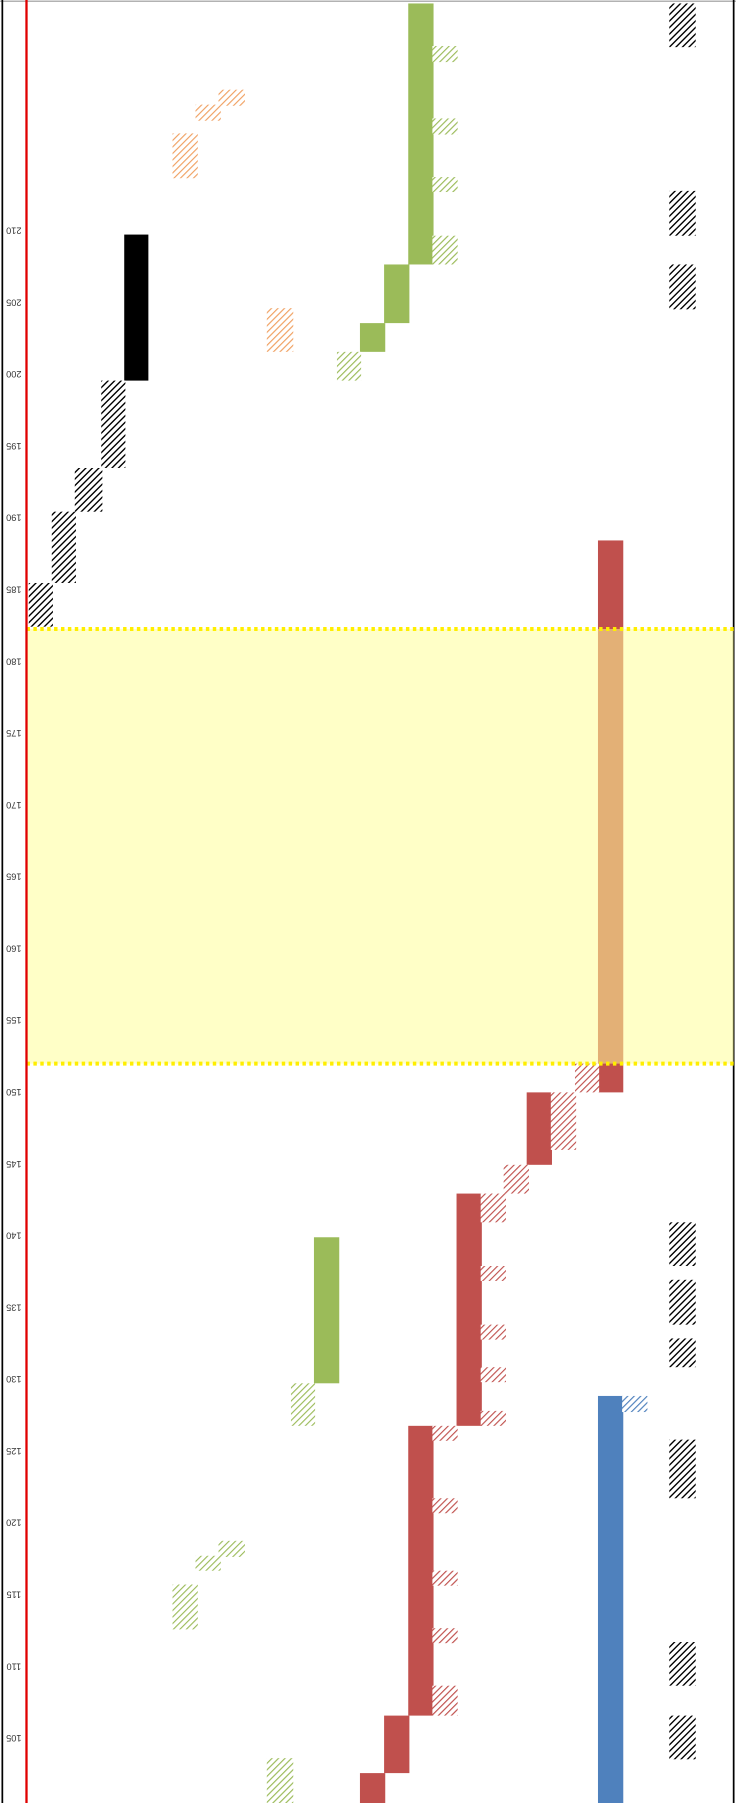  I want to click on tick-label: 110, so click(14, 1666).